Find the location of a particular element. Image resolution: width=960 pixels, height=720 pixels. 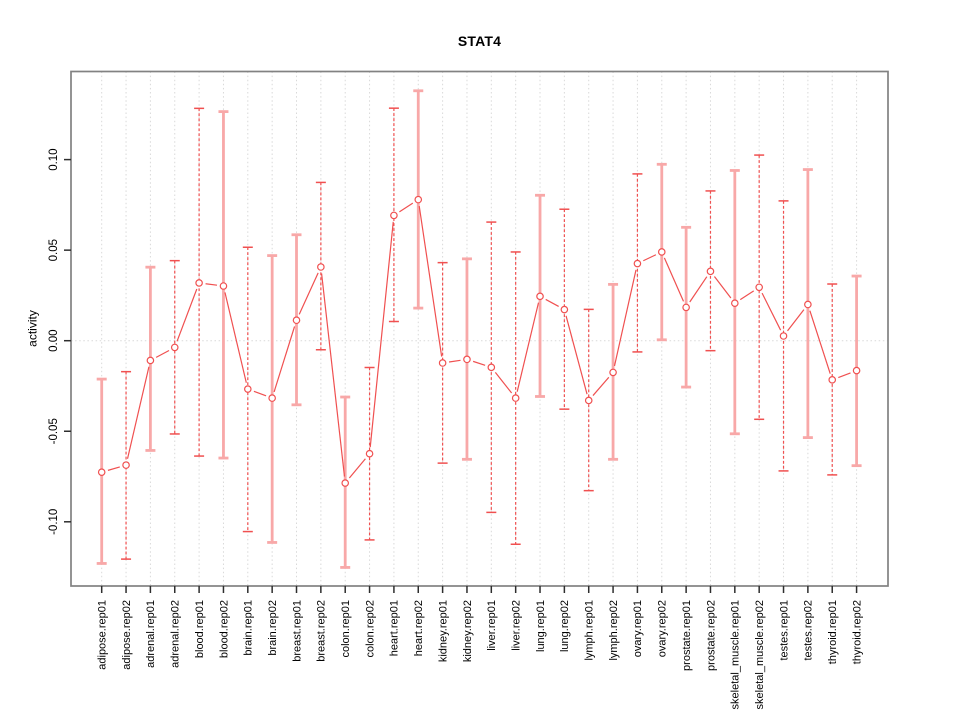

y-tick-label: 0.10 is located at coordinates (54, 159).